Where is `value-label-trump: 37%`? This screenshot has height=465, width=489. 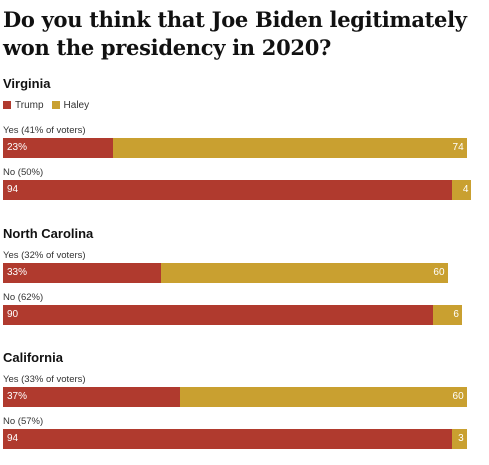 value-label-trump: 37% is located at coordinates (17, 396).